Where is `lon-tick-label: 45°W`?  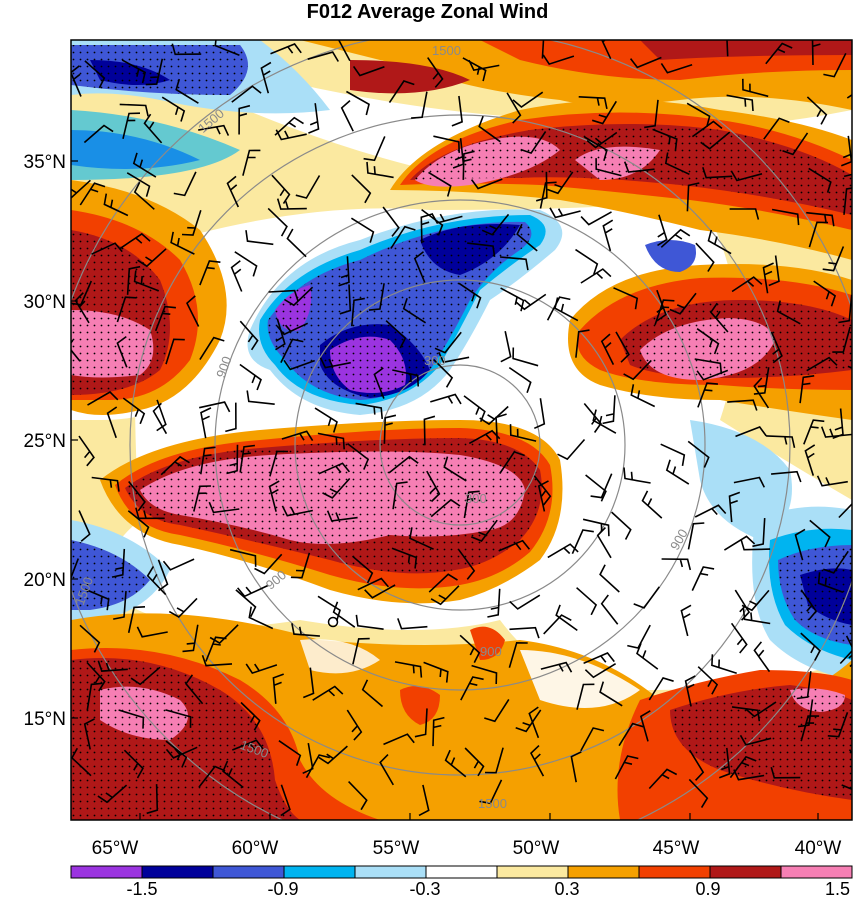
lon-tick-label: 45°W is located at coordinates (676, 848).